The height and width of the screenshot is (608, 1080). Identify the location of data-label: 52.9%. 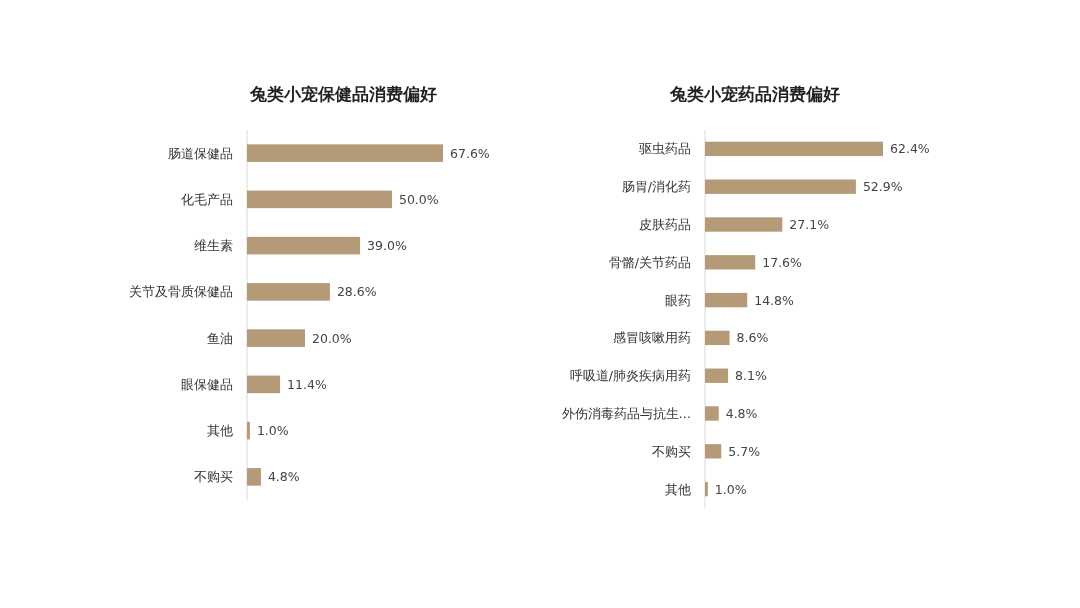
(882, 187).